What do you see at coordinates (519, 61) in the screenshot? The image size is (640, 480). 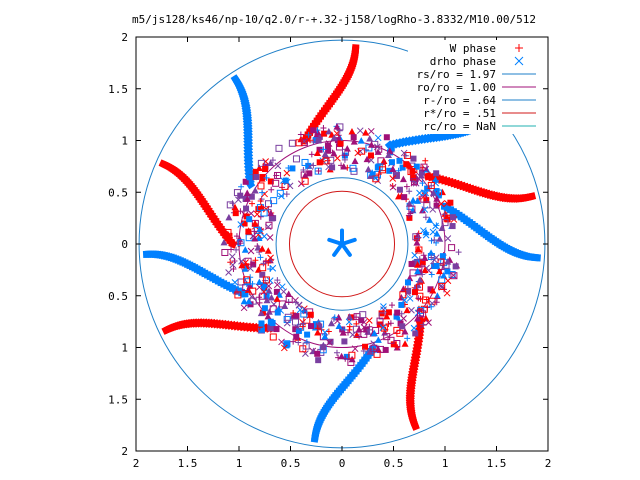 I see `legend-swatch` at bounding box center [519, 61].